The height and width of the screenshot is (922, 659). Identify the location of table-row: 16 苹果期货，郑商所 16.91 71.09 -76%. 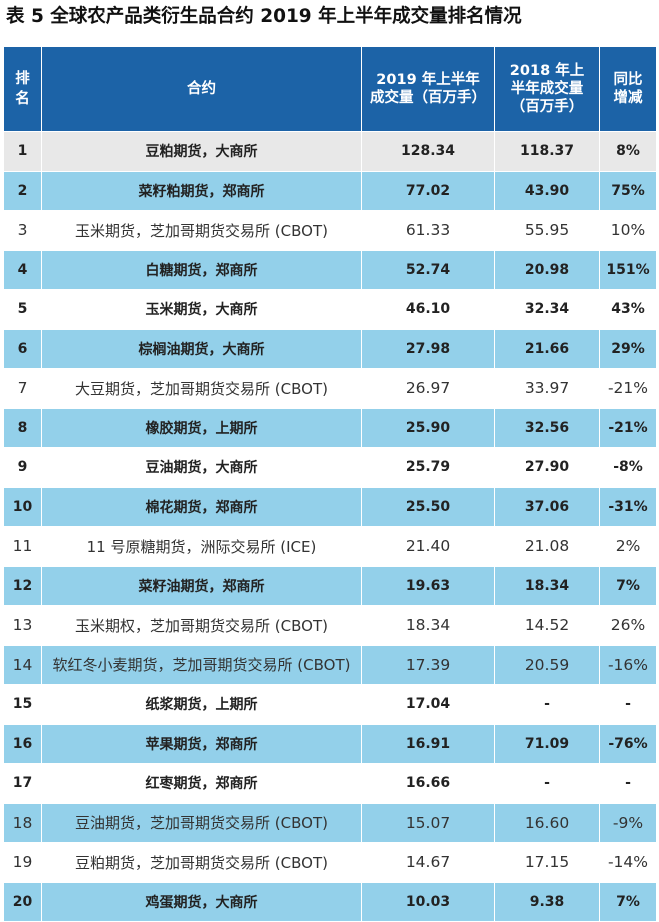
(330, 743).